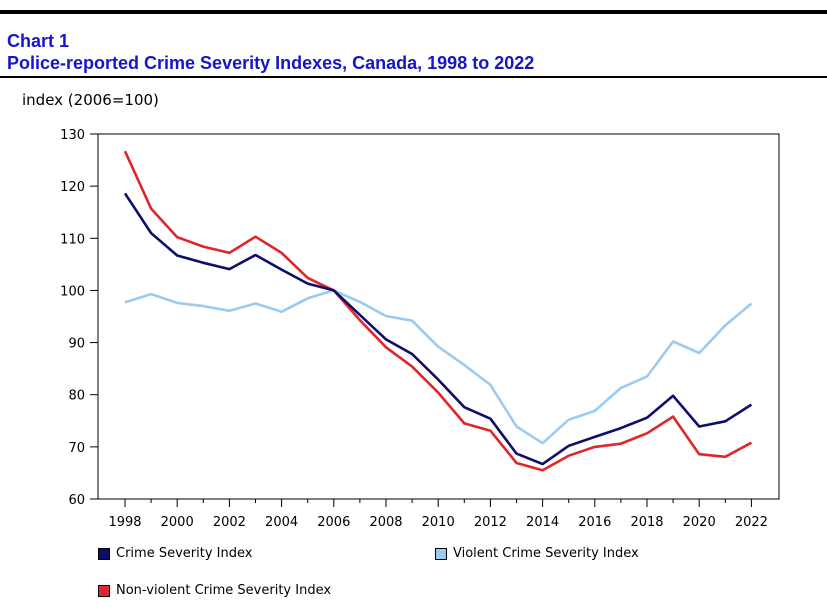  What do you see at coordinates (76, 344) in the screenshot?
I see `y-tick-label: 90` at bounding box center [76, 344].